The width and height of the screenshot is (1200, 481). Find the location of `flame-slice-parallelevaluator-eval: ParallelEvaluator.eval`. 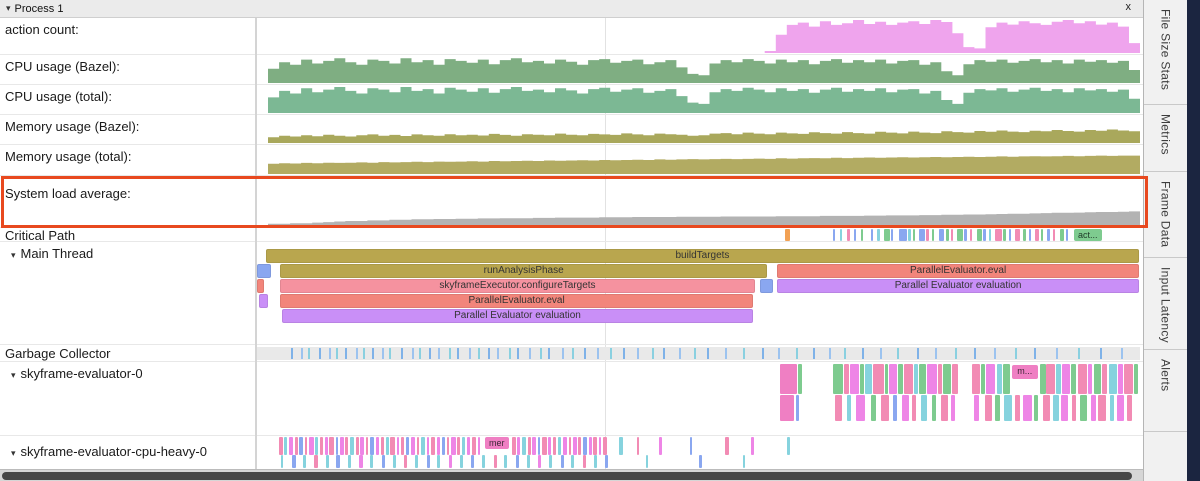

flame-slice-parallelevaluator-eval: ParallelEvaluator.eval is located at coordinates (516, 301).